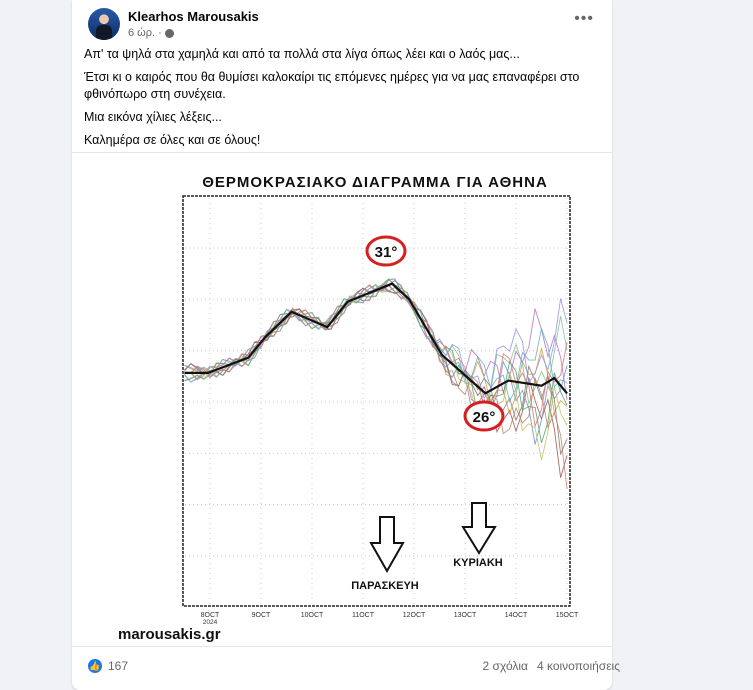 The image size is (753, 690). What do you see at coordinates (118, 666) in the screenshot?
I see `like-count: 167` at bounding box center [118, 666].